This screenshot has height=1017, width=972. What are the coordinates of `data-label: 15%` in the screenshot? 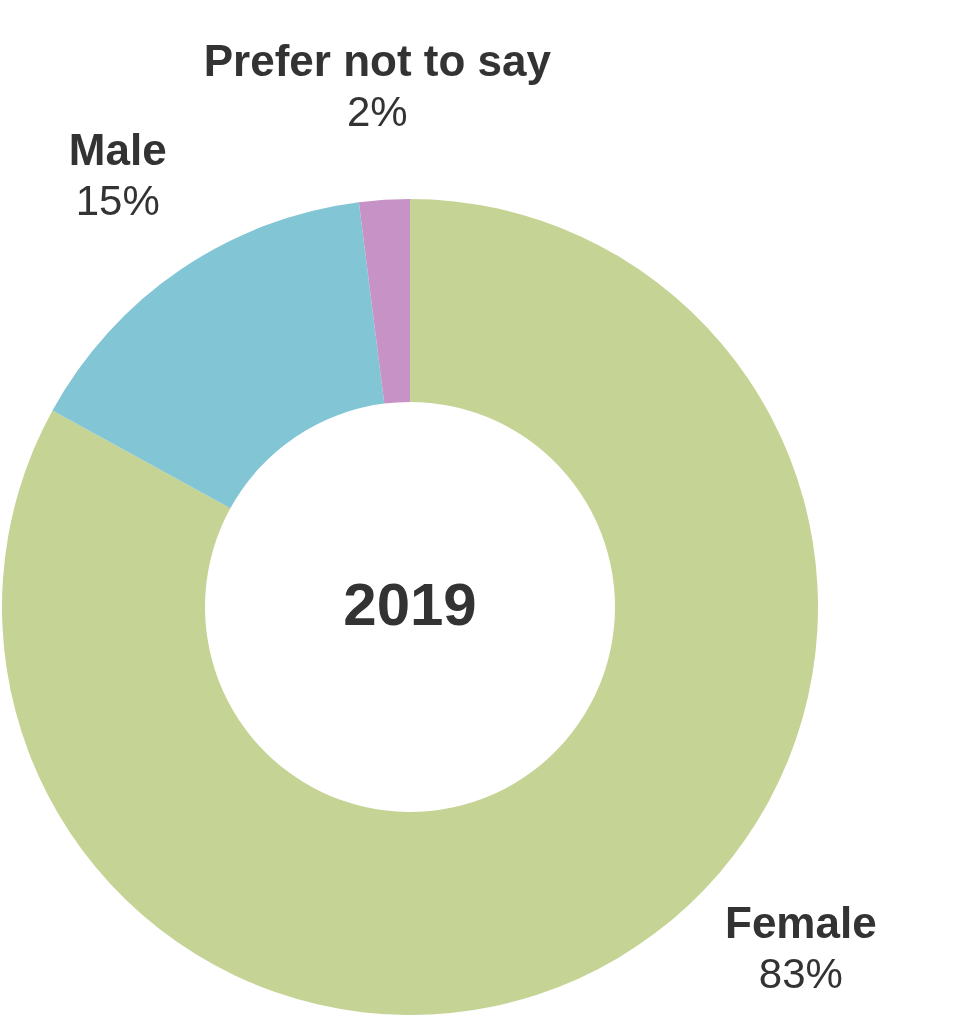 It's located at (117, 200).